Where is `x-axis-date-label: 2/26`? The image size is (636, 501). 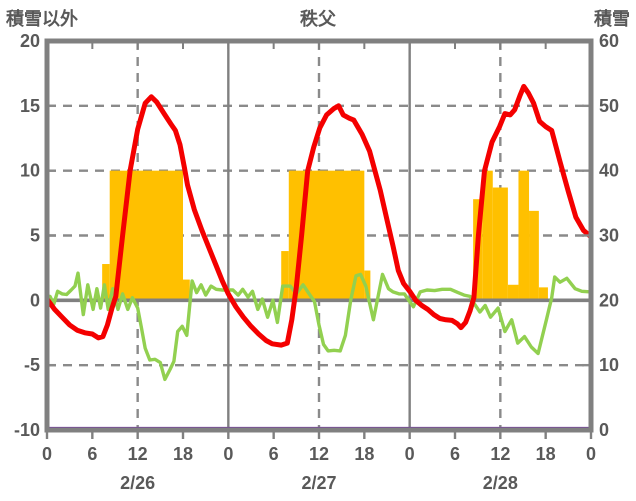
x-axis-date-label: 2/26 is located at coordinates (137, 483).